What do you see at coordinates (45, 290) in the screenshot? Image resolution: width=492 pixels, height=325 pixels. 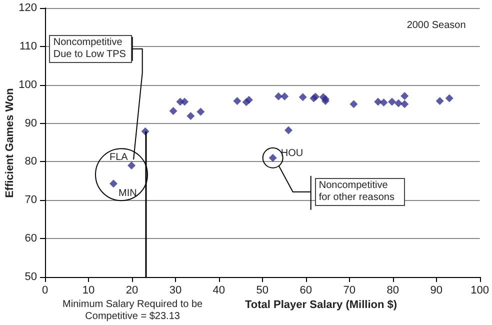 I see `x-tick-label: 0` at bounding box center [45, 290].